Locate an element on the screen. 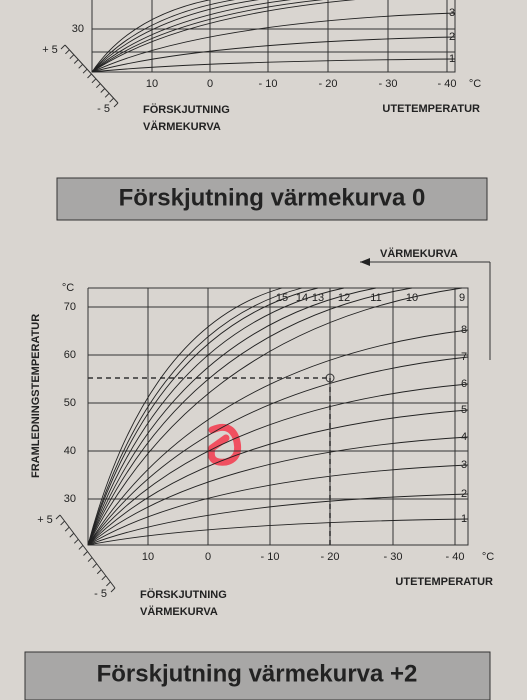 The width and height of the screenshot is (527, 700). y-tick-label: 40 is located at coordinates (70, 451).